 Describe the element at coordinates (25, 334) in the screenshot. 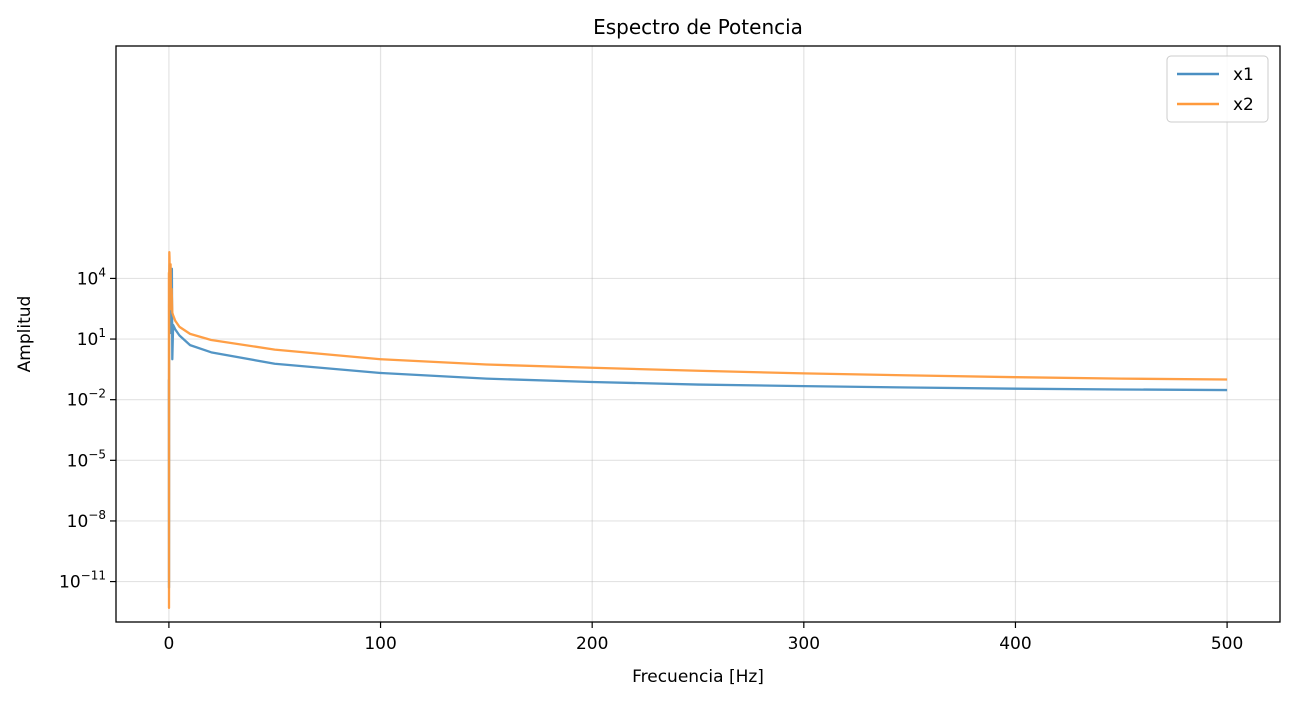

I see `y-axis-label: Amplitud` at that location.